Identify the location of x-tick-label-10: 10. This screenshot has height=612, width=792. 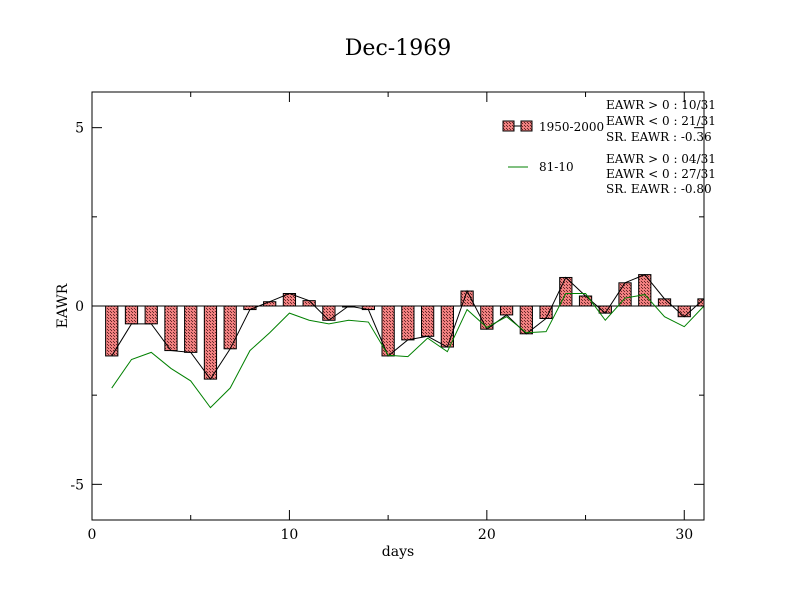
(290, 535).